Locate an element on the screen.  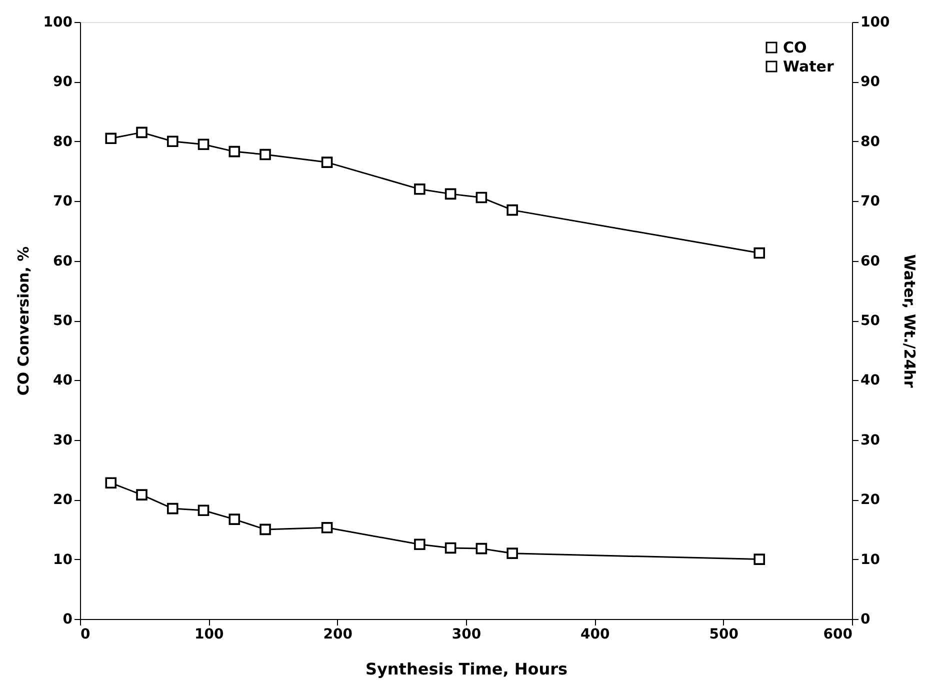
y2-tick-label: 90 is located at coordinates (870, 82).